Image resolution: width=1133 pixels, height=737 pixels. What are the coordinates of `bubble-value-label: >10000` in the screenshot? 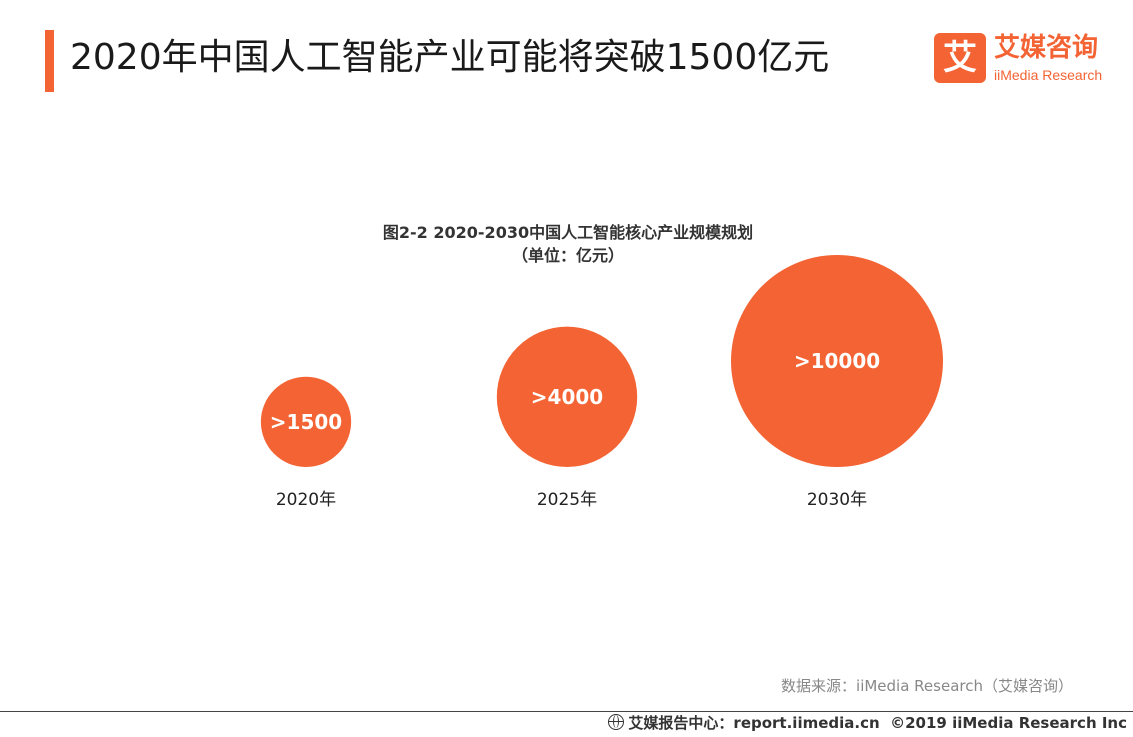 It's located at (837, 361).